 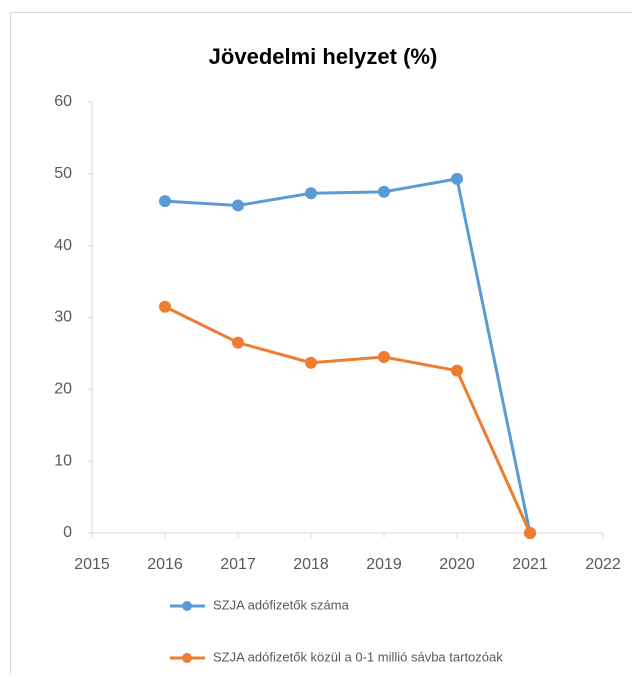 I want to click on x-tick-label: 2019, so click(x=384, y=564).